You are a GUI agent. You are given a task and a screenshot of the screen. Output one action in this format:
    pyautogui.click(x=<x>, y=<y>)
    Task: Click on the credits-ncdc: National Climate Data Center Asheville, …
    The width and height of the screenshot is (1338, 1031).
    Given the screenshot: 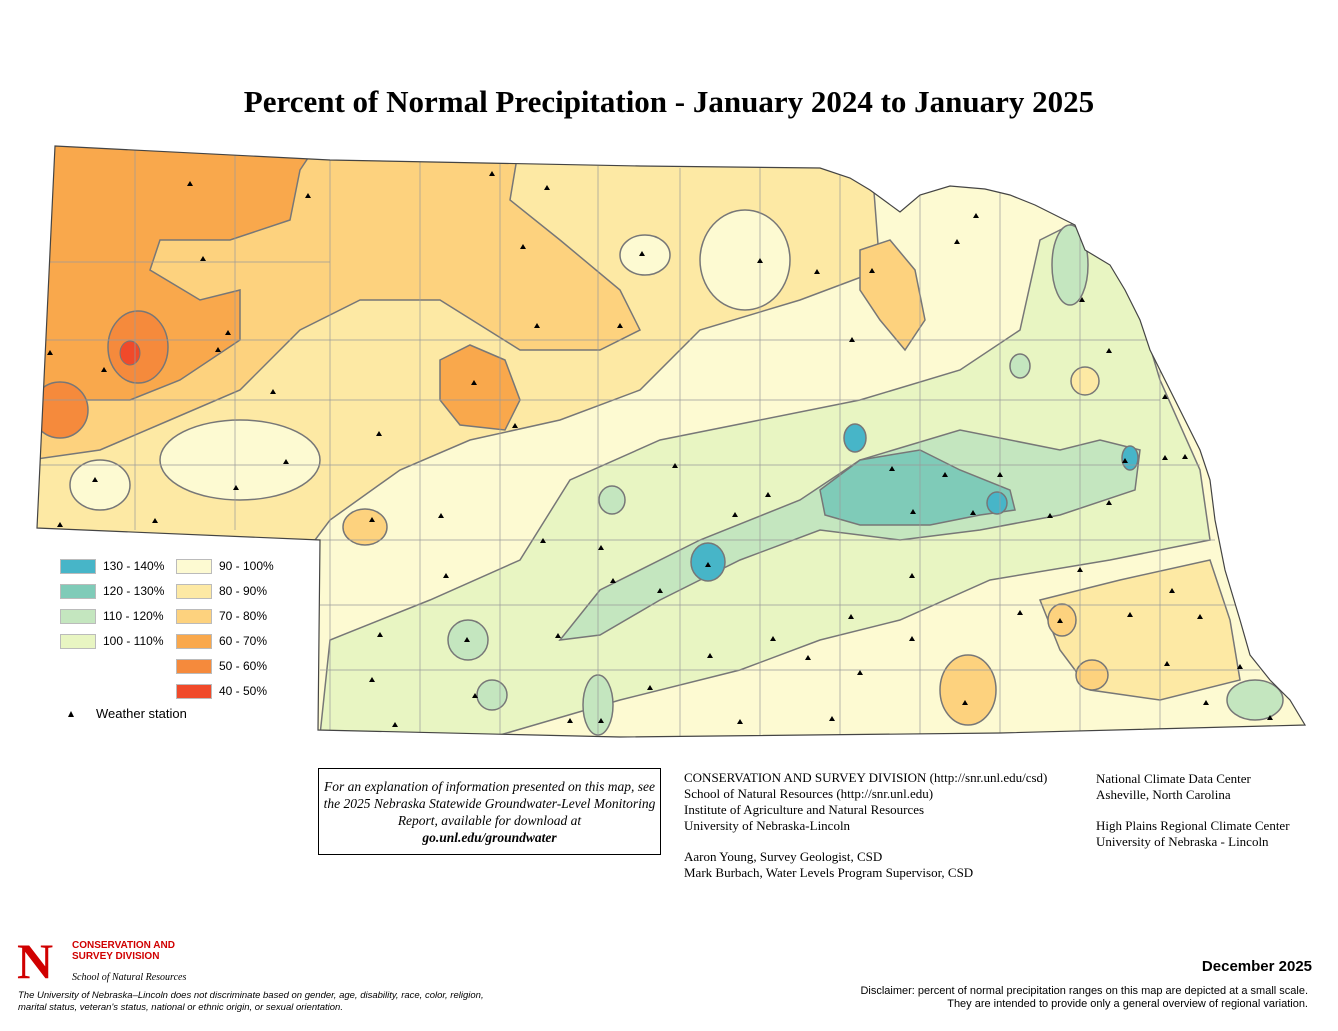 What is the action you would take?
    pyautogui.click(x=1173, y=786)
    